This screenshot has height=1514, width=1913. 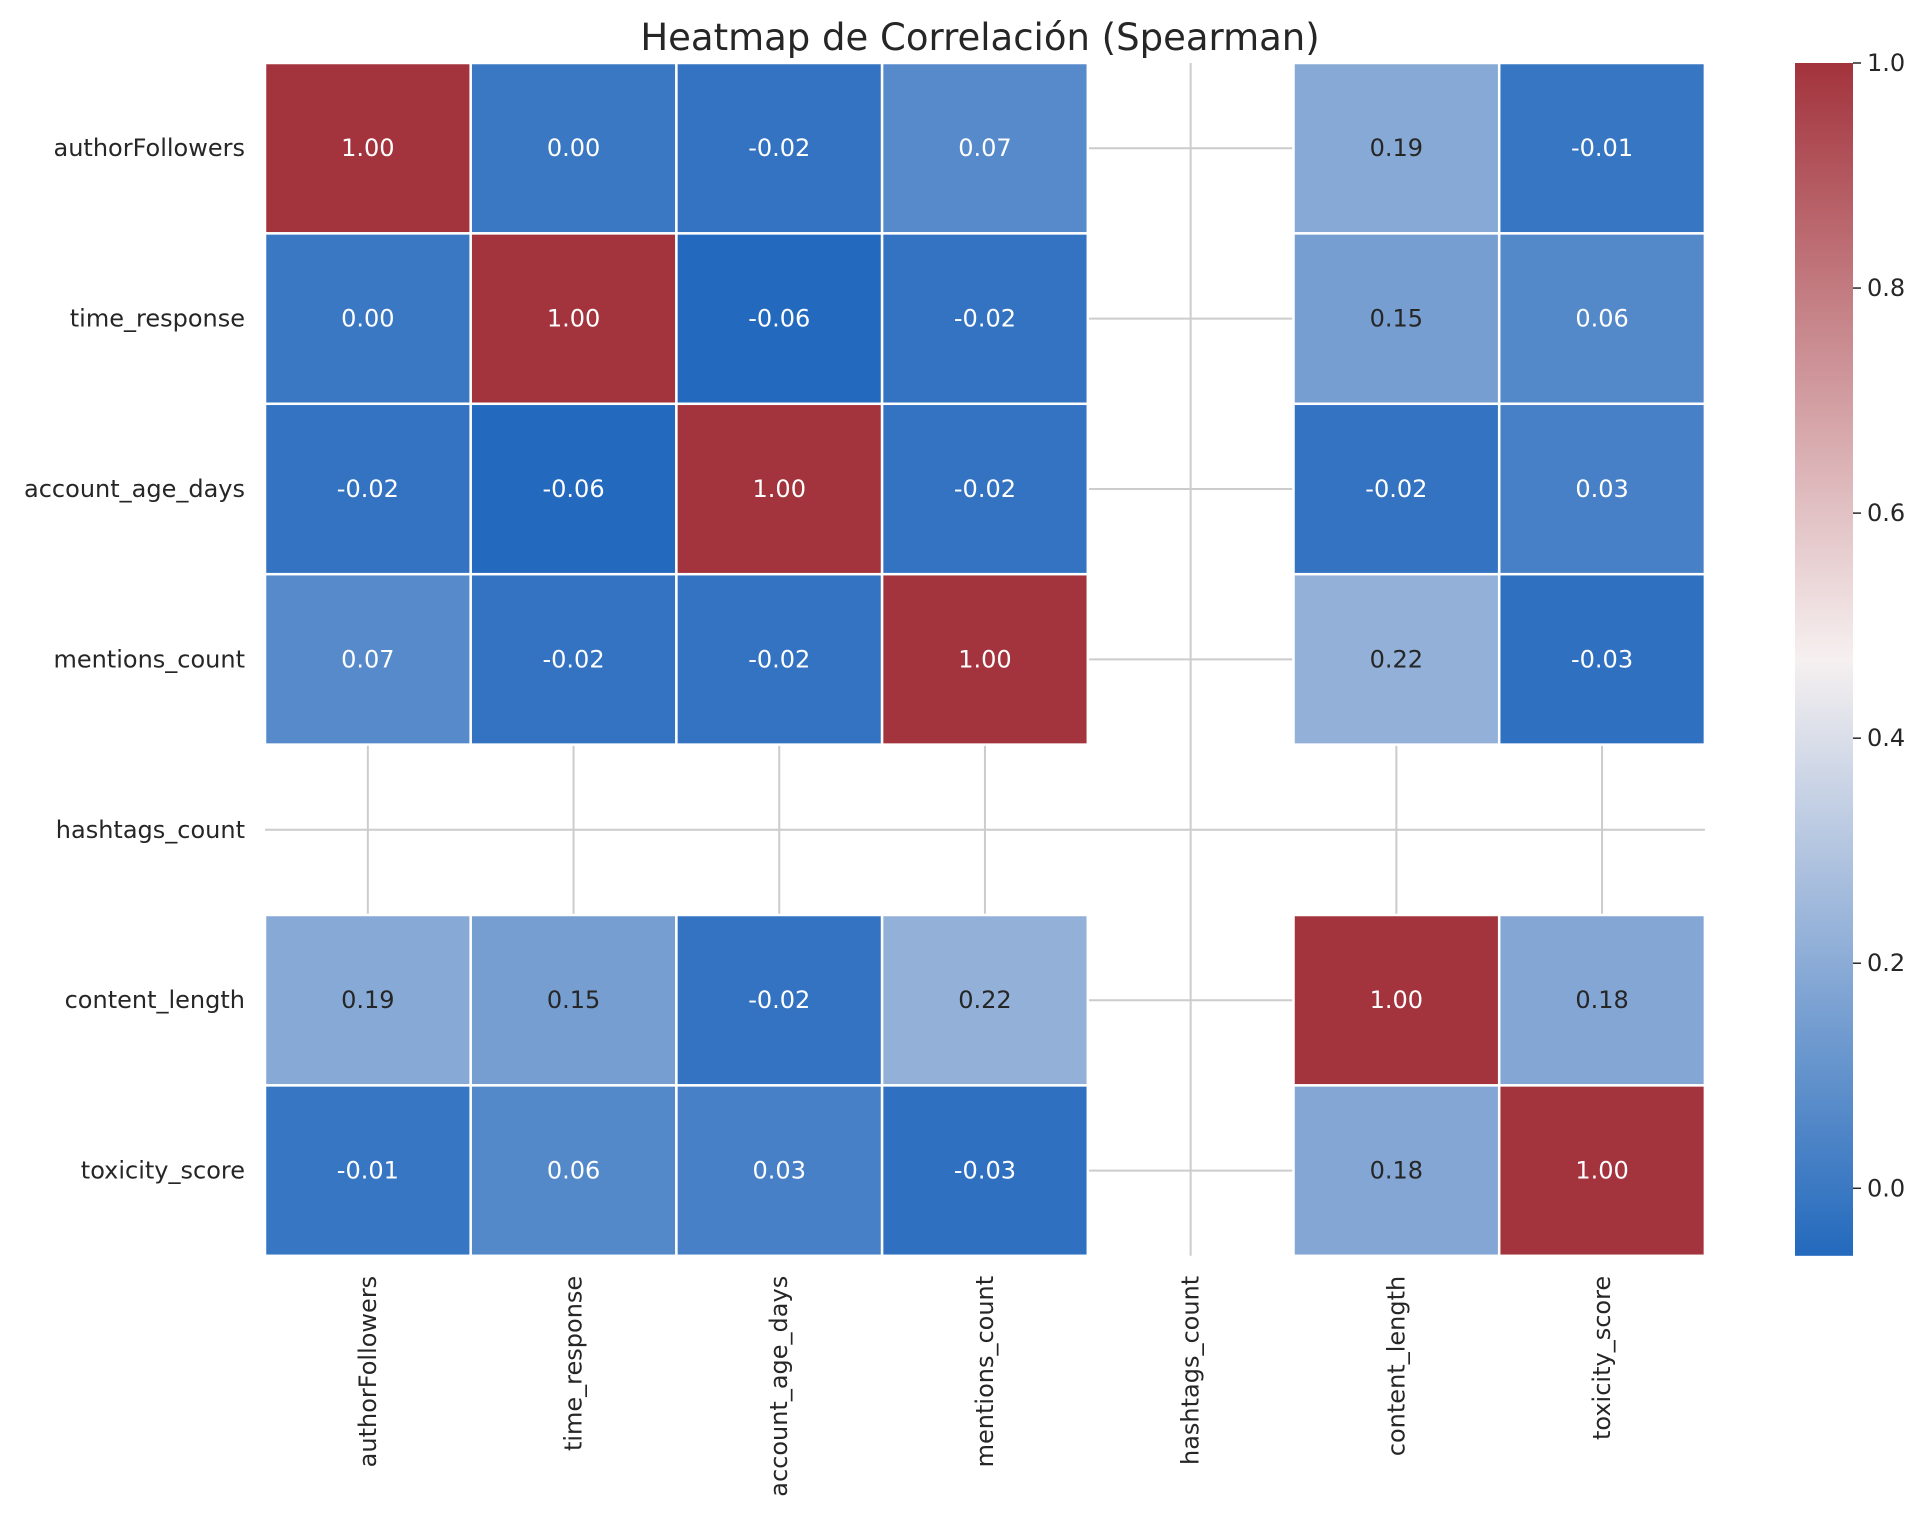 I want to click on row-tick-label: time_response, so click(x=157, y=319).